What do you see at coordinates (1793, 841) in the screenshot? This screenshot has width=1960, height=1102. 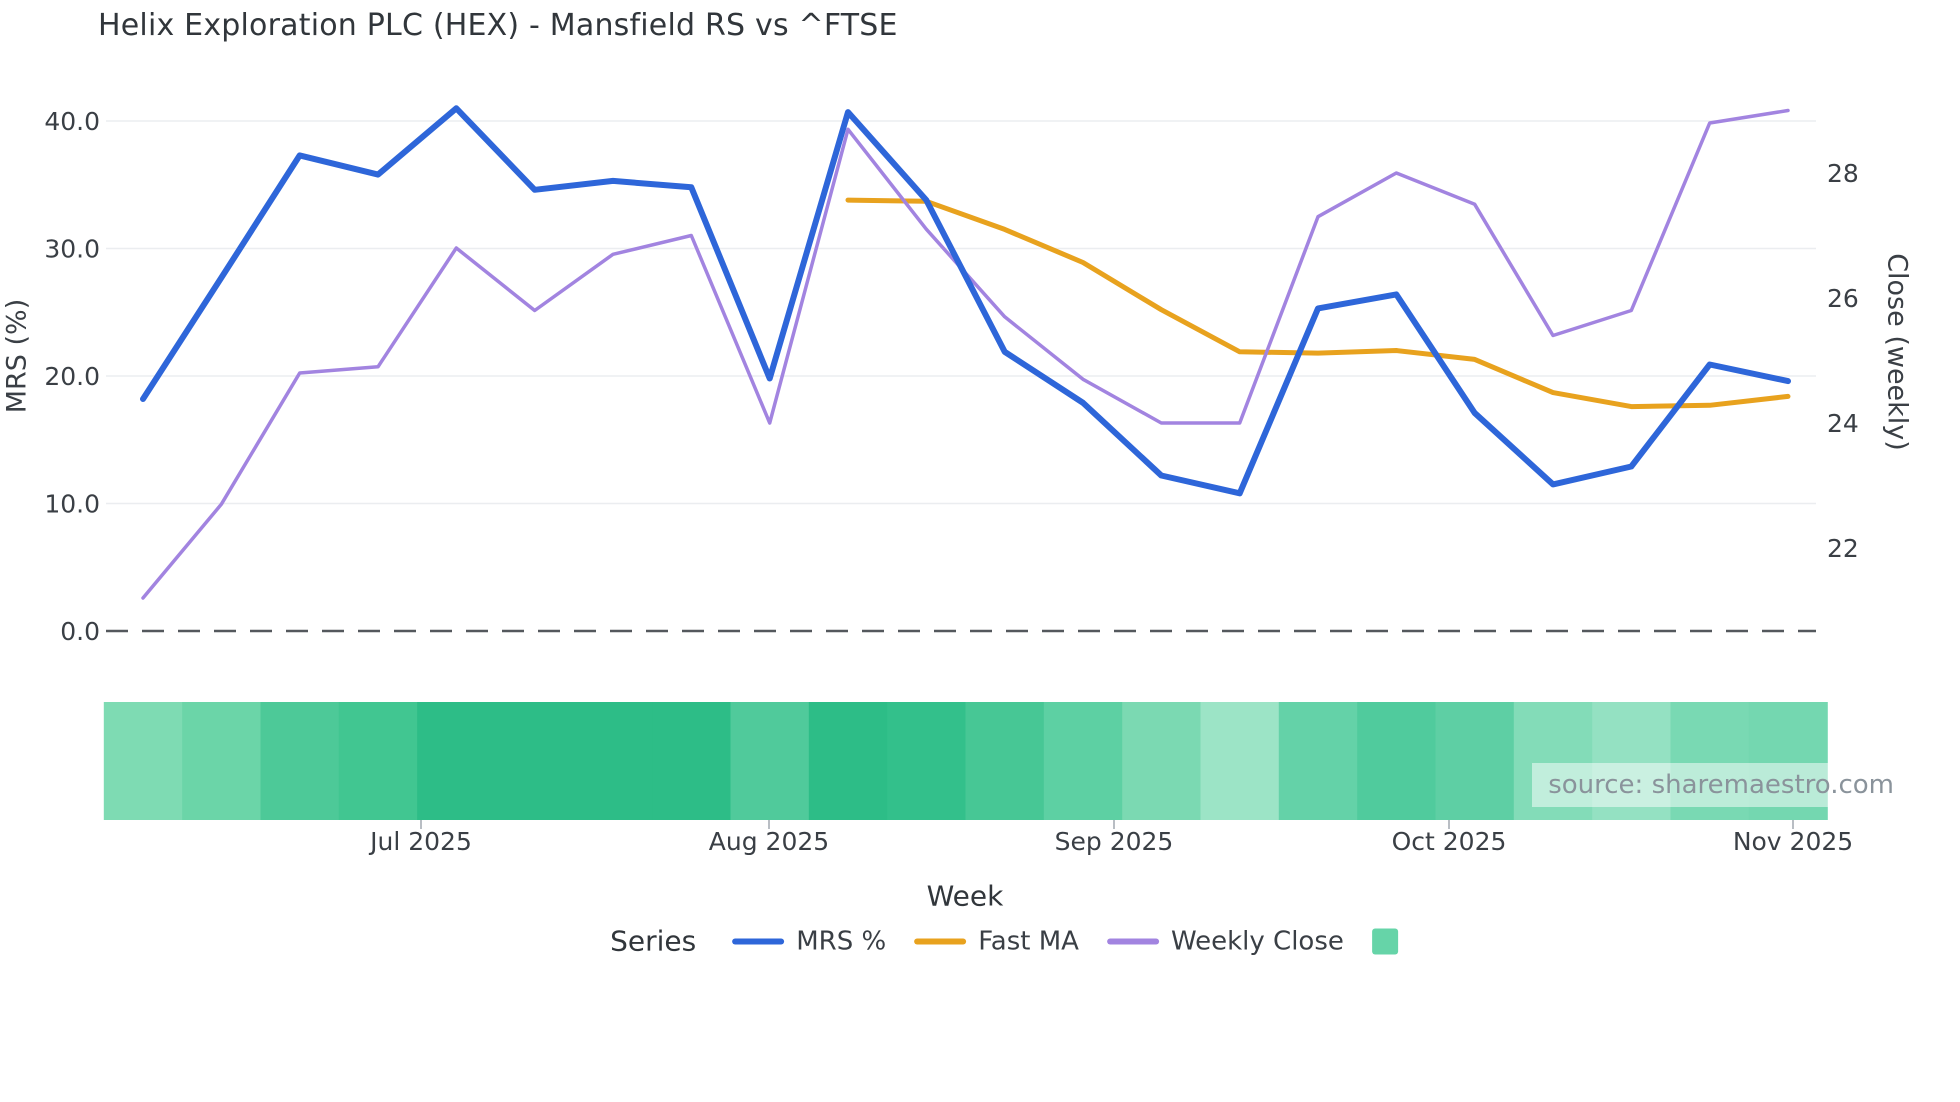 I see `x-axis-tick-label: Nov 2025` at bounding box center [1793, 841].